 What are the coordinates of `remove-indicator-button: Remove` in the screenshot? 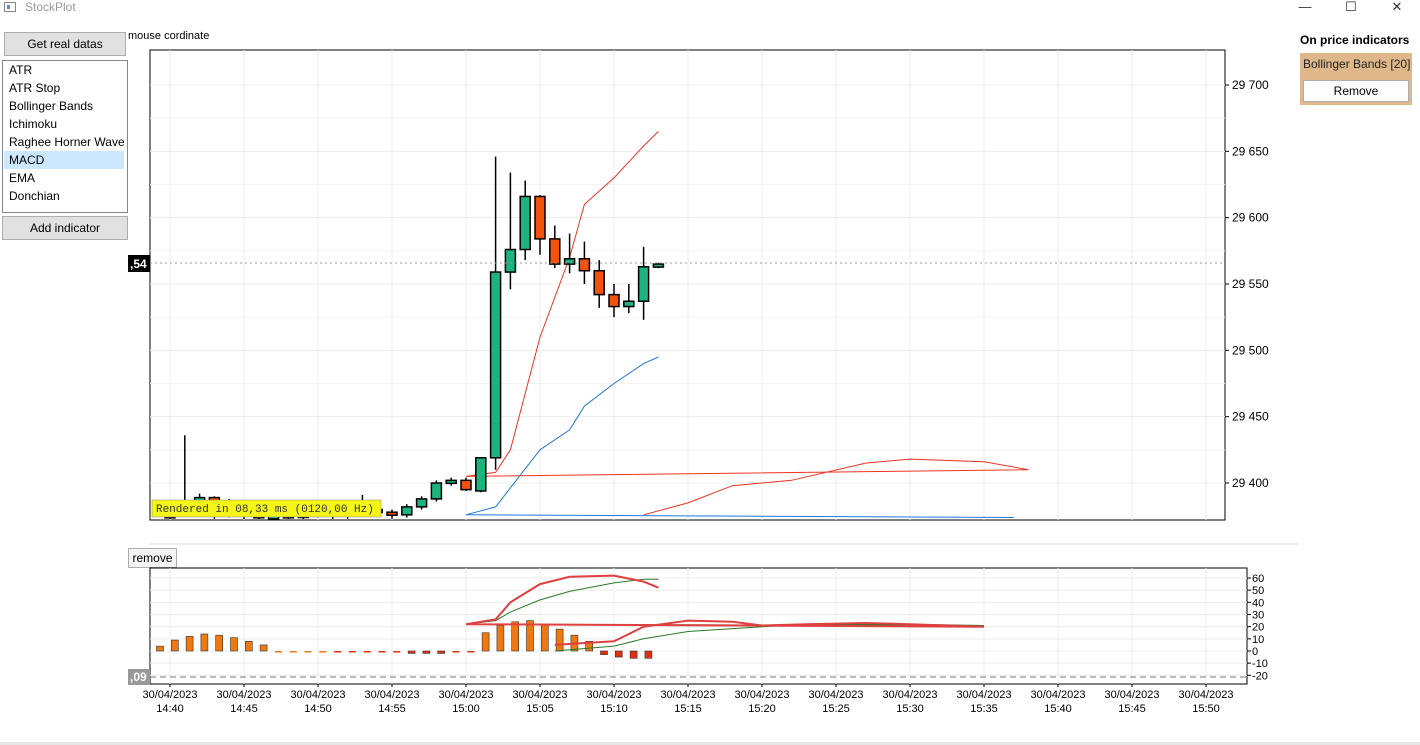 It's located at (1356, 91).